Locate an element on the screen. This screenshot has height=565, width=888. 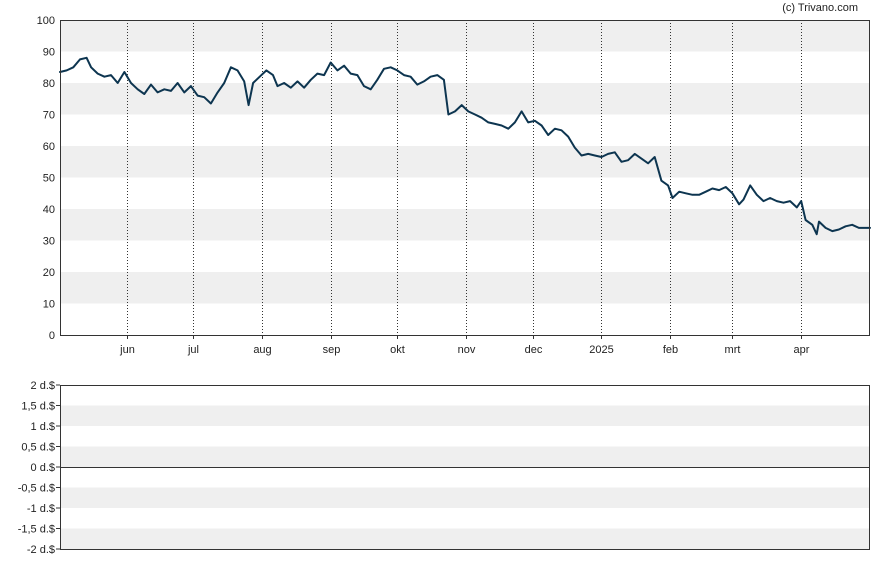
x-tick-label: jul is located at coordinates (193, 350).